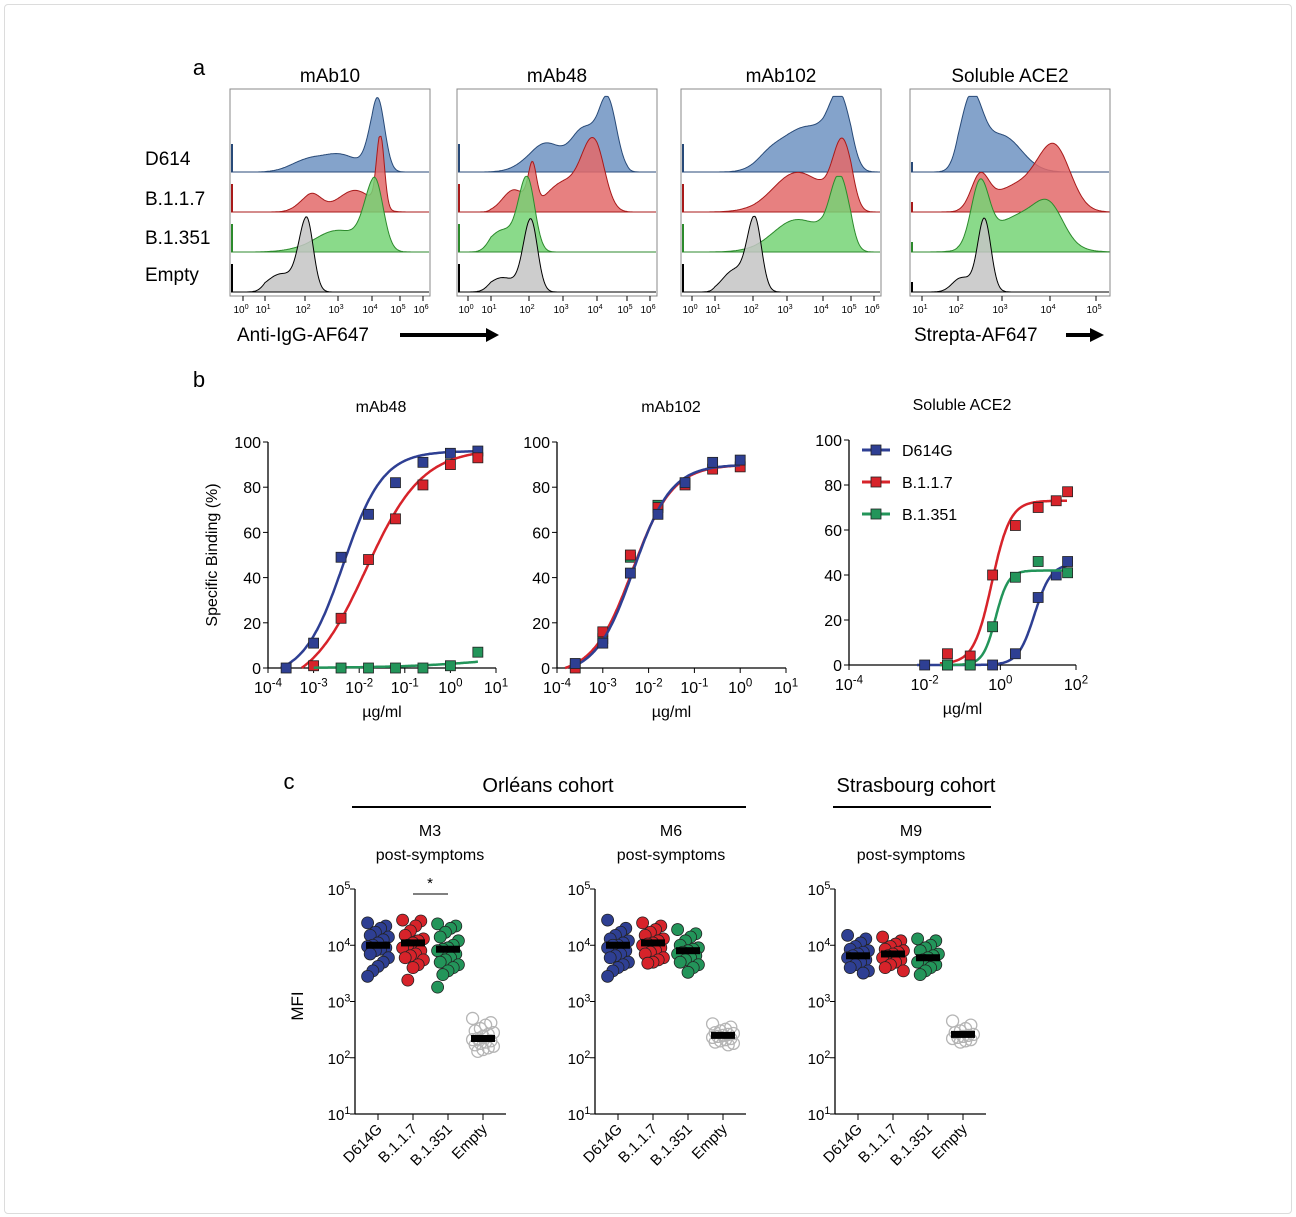 The image size is (1296, 1217). I want to click on y-tick-label: 80, so click(833, 486).